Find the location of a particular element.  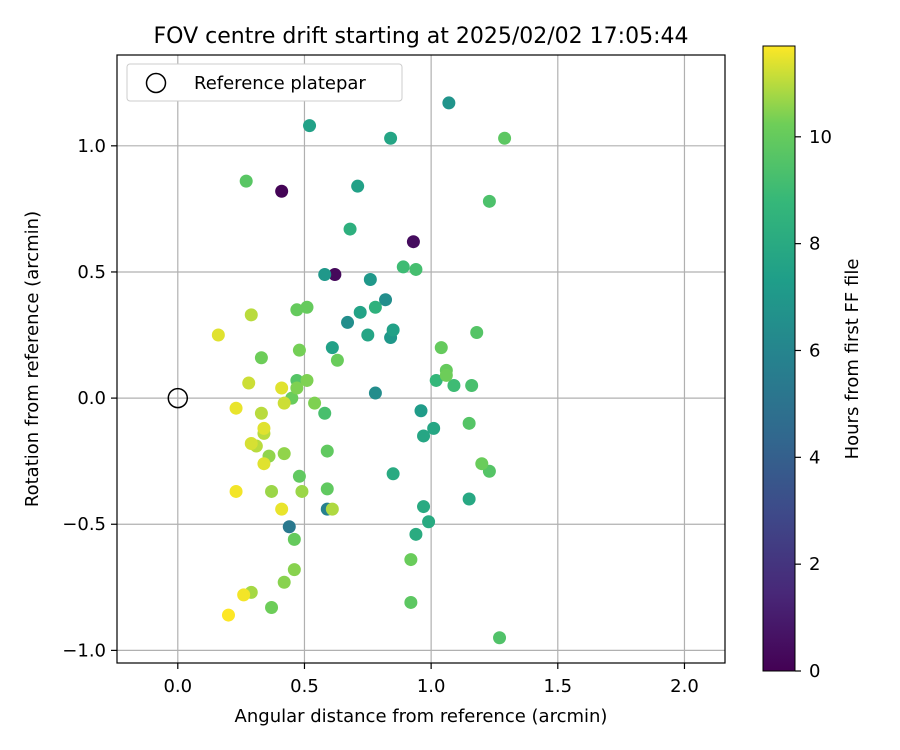

y-tick-label: −1.0 is located at coordinates (84, 650).